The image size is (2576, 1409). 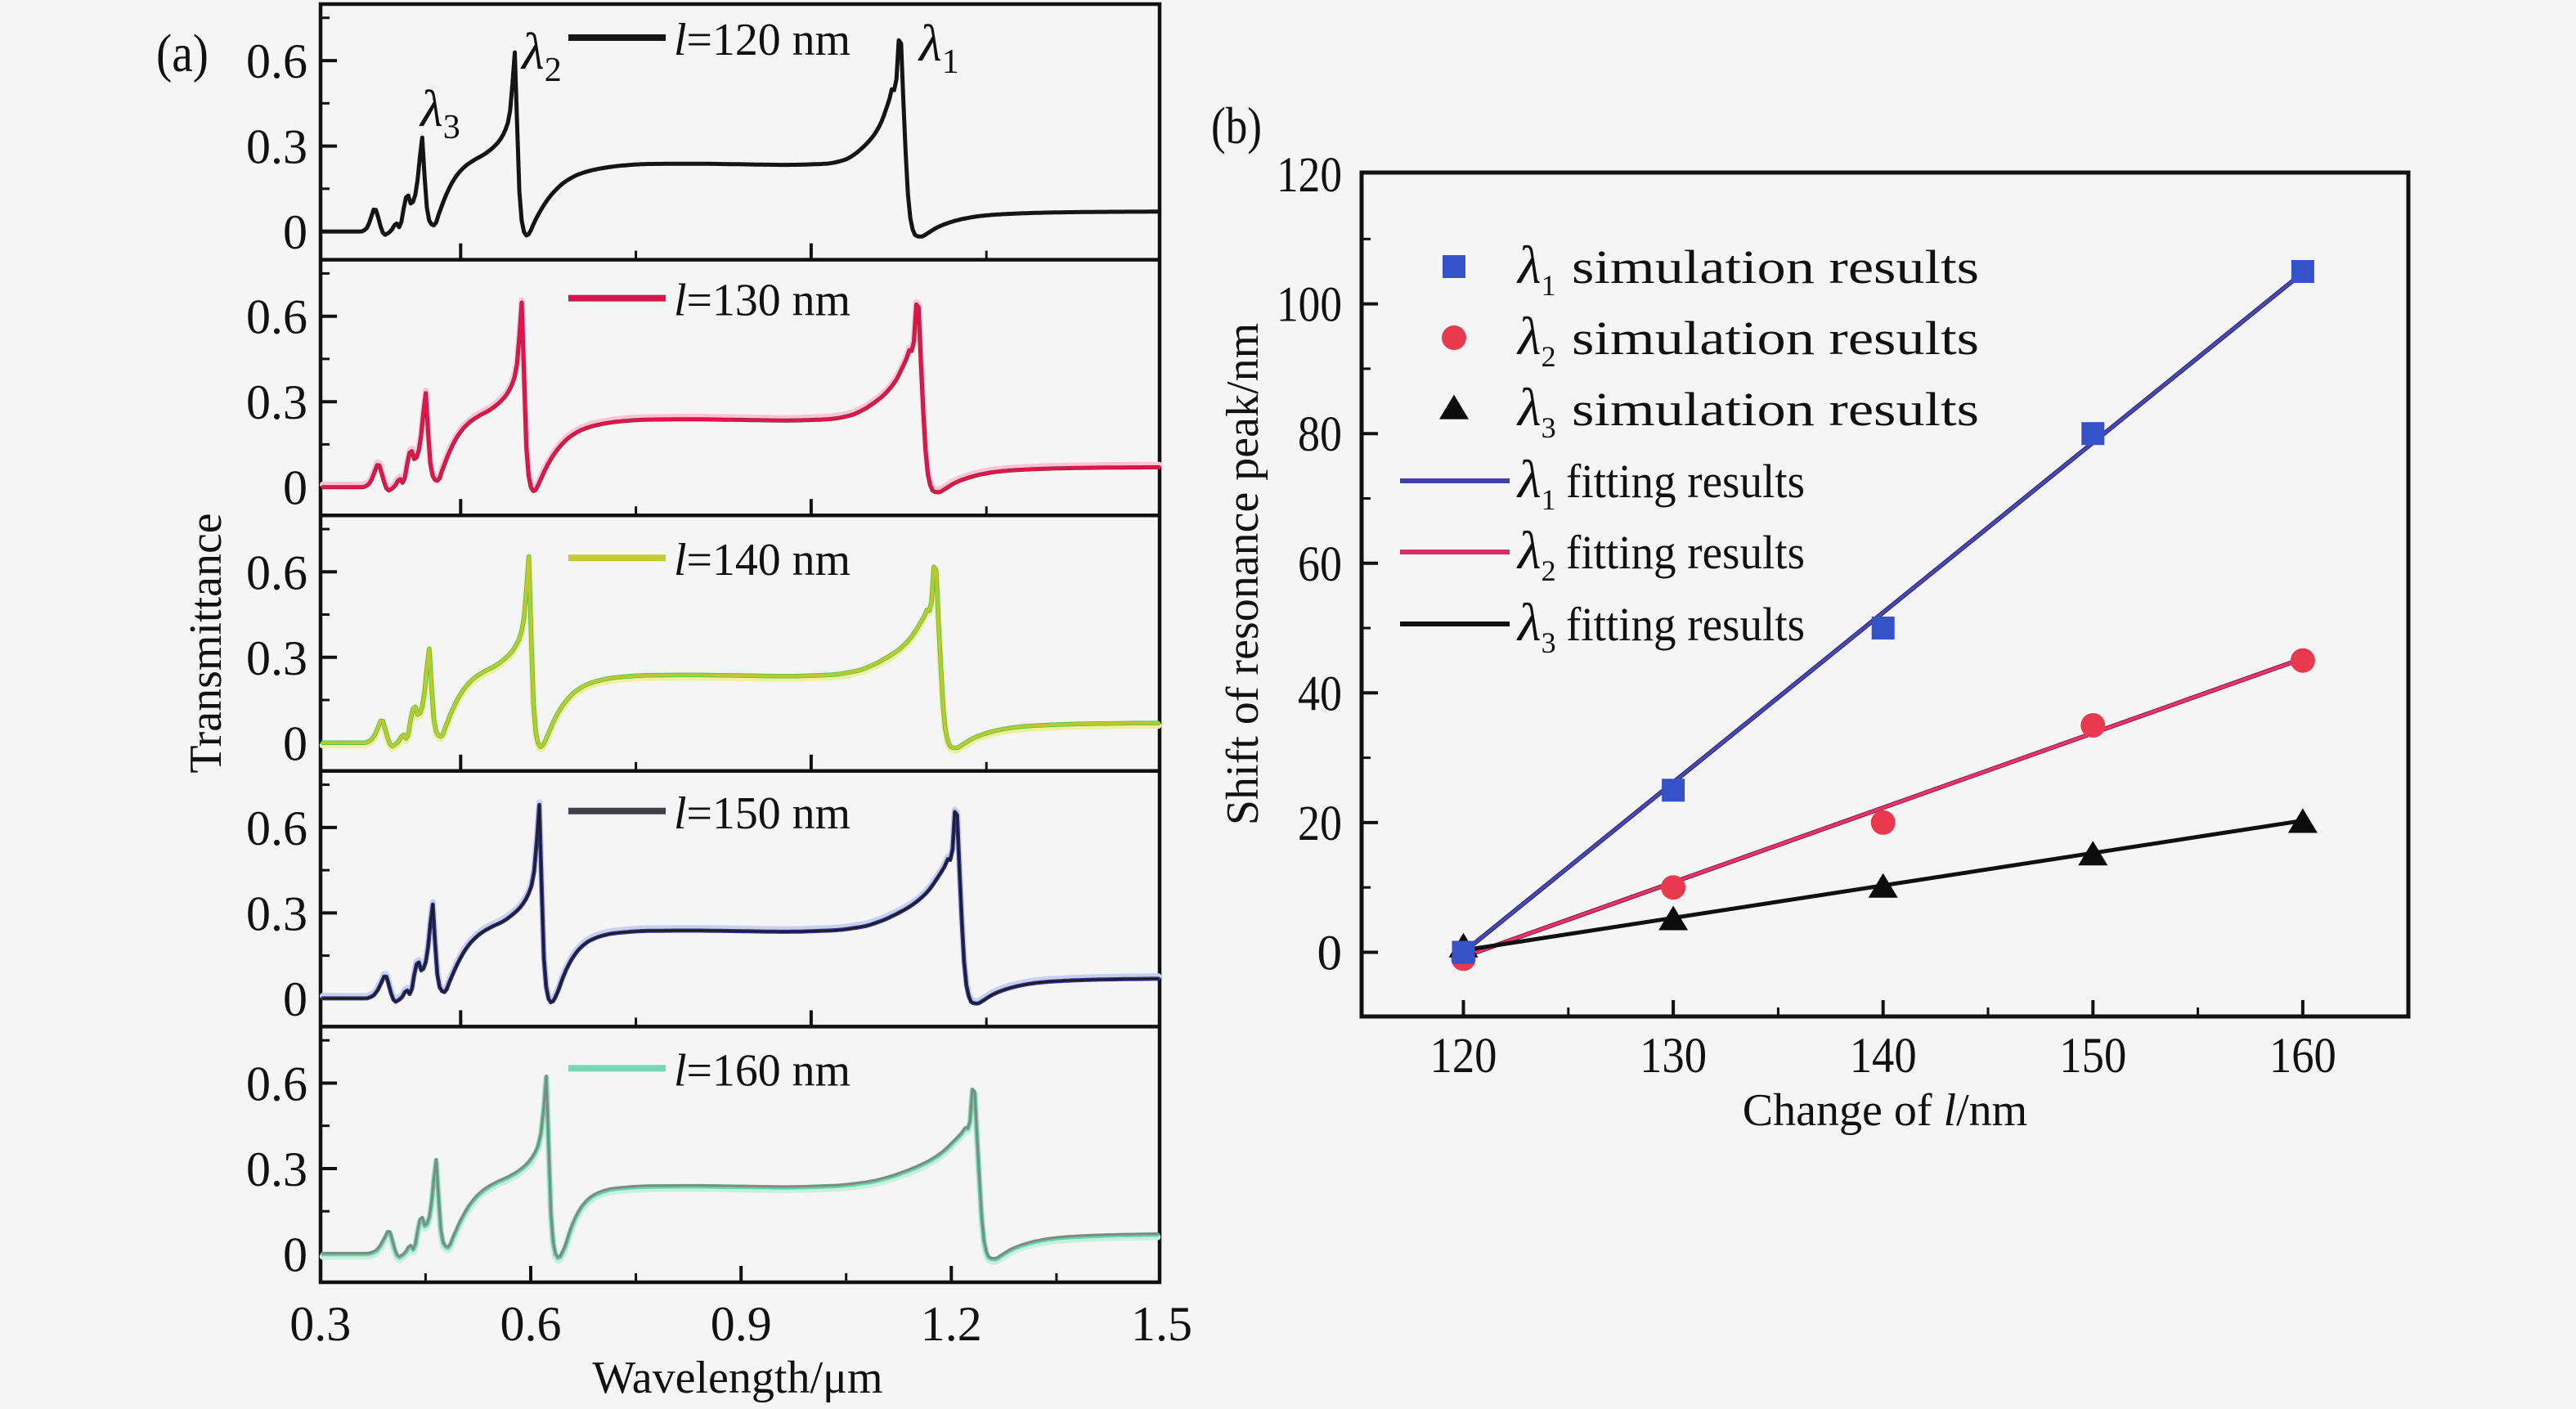 What do you see at coordinates (1243, 574) in the screenshot?
I see `svg-text: Shift of resonance peak/nm` at bounding box center [1243, 574].